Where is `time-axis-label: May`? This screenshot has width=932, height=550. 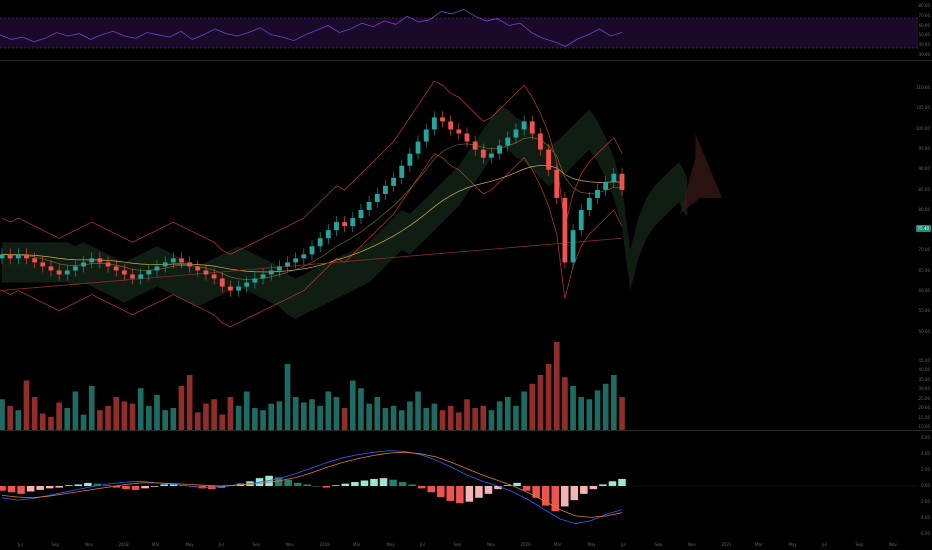 time-axis-label: May is located at coordinates (189, 544).